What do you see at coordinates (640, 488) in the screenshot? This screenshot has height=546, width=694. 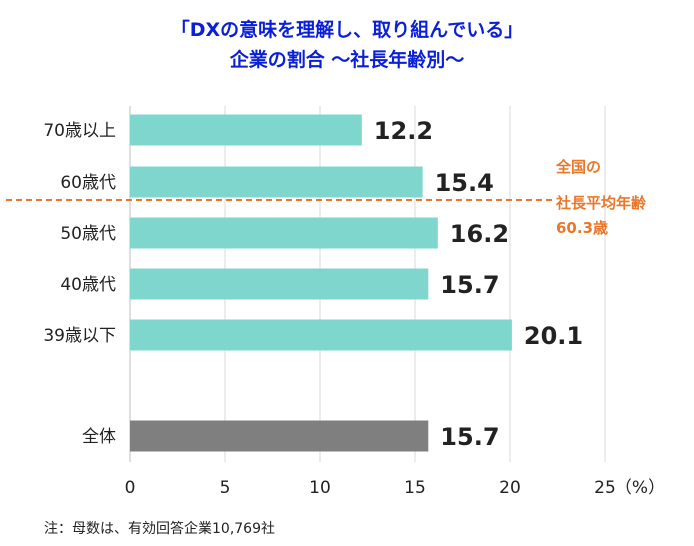 I see `x-axis-unit: （%）` at bounding box center [640, 488].